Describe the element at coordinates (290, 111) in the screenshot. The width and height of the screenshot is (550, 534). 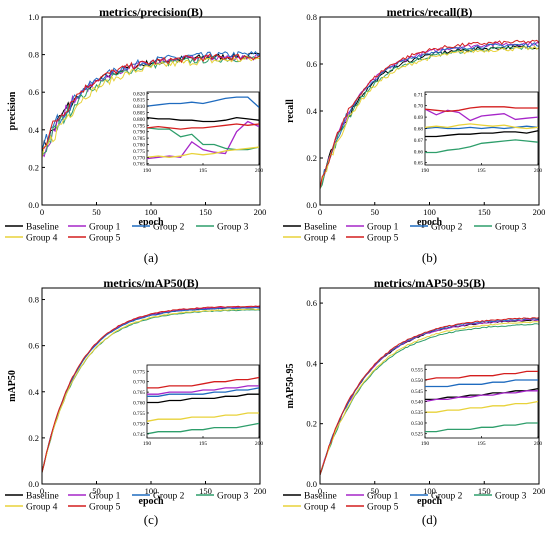
I see `y-axis-label: recall` at that location.